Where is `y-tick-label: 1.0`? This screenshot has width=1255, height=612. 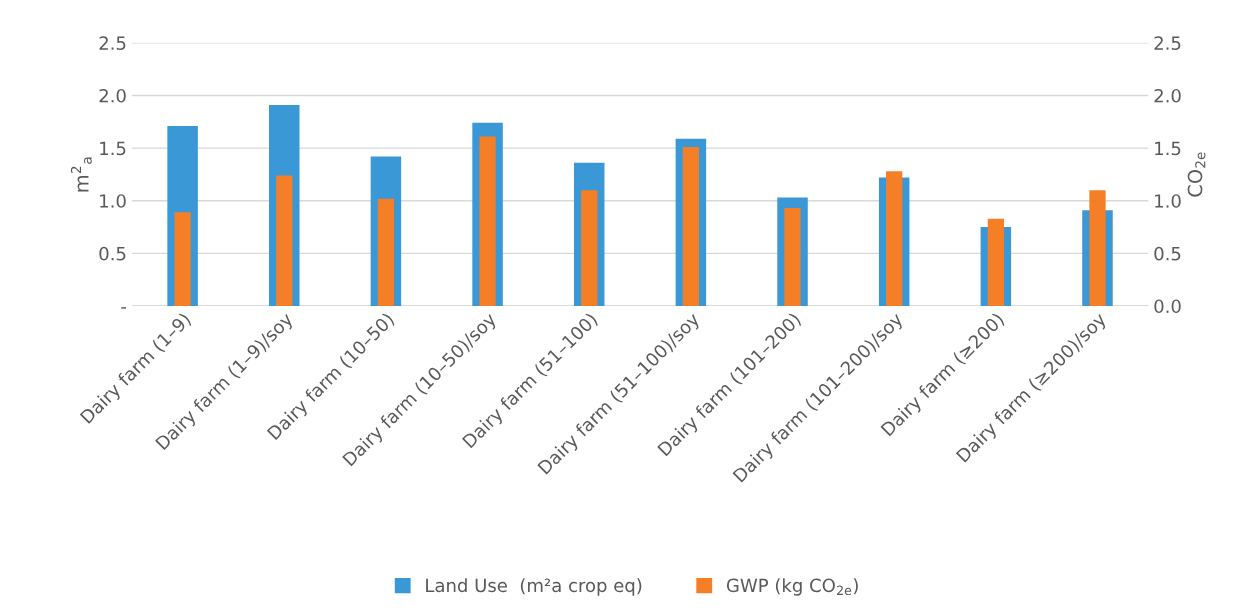 y-tick-label: 1.0 is located at coordinates (113, 201).